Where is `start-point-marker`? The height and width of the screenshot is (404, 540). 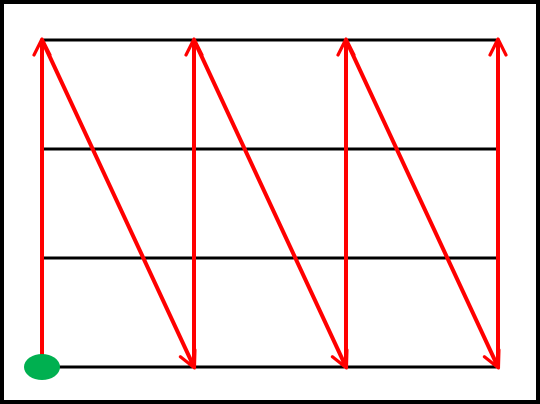 start-point-marker is located at coordinates (42, 367).